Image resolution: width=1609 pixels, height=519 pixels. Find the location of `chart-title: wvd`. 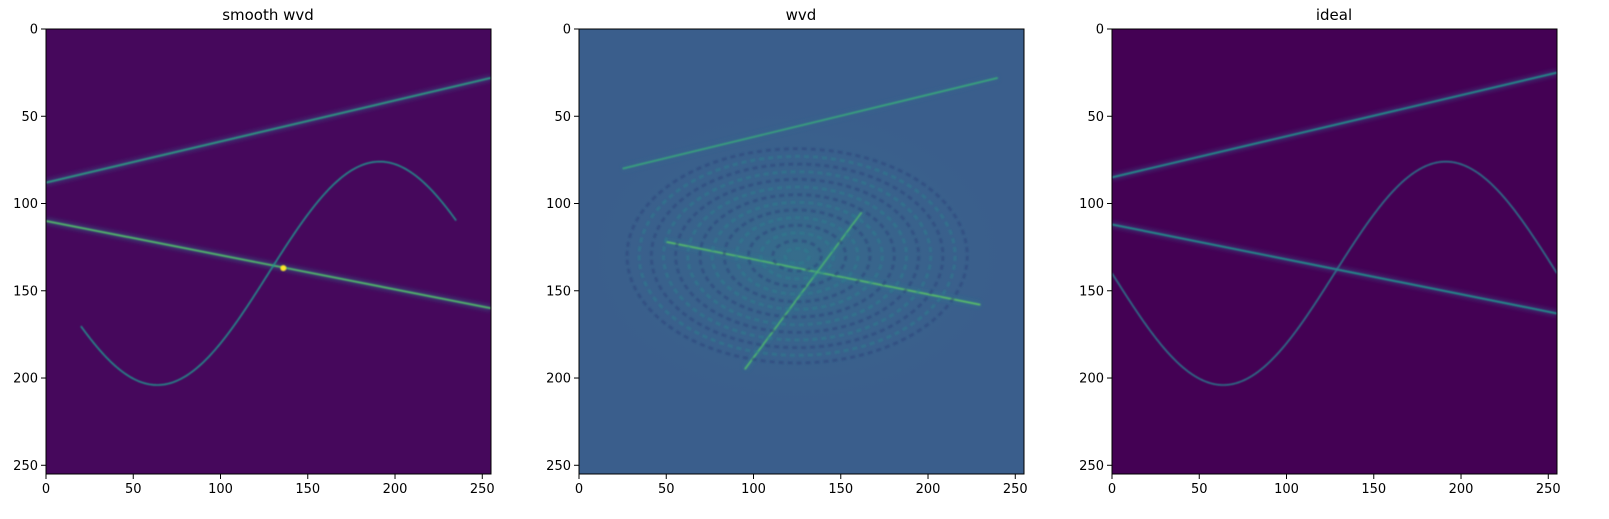

chart-title: wvd is located at coordinates (801, 15).